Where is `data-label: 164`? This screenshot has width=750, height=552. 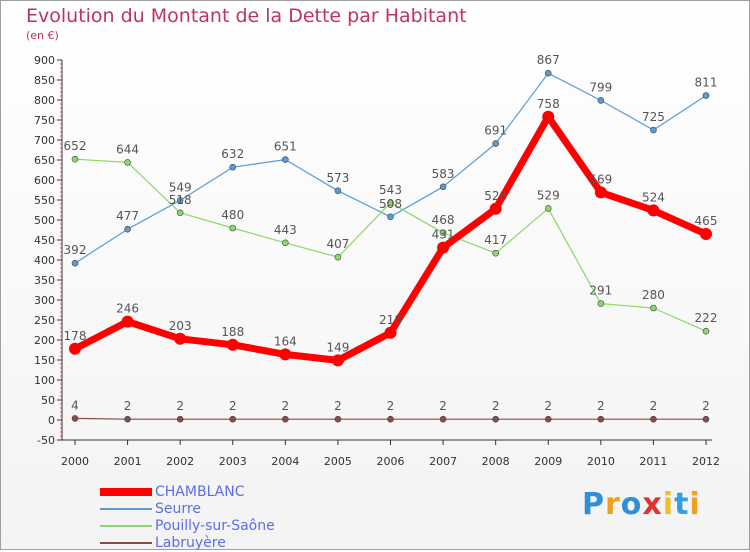
data-label: 164 is located at coordinates (285, 341).